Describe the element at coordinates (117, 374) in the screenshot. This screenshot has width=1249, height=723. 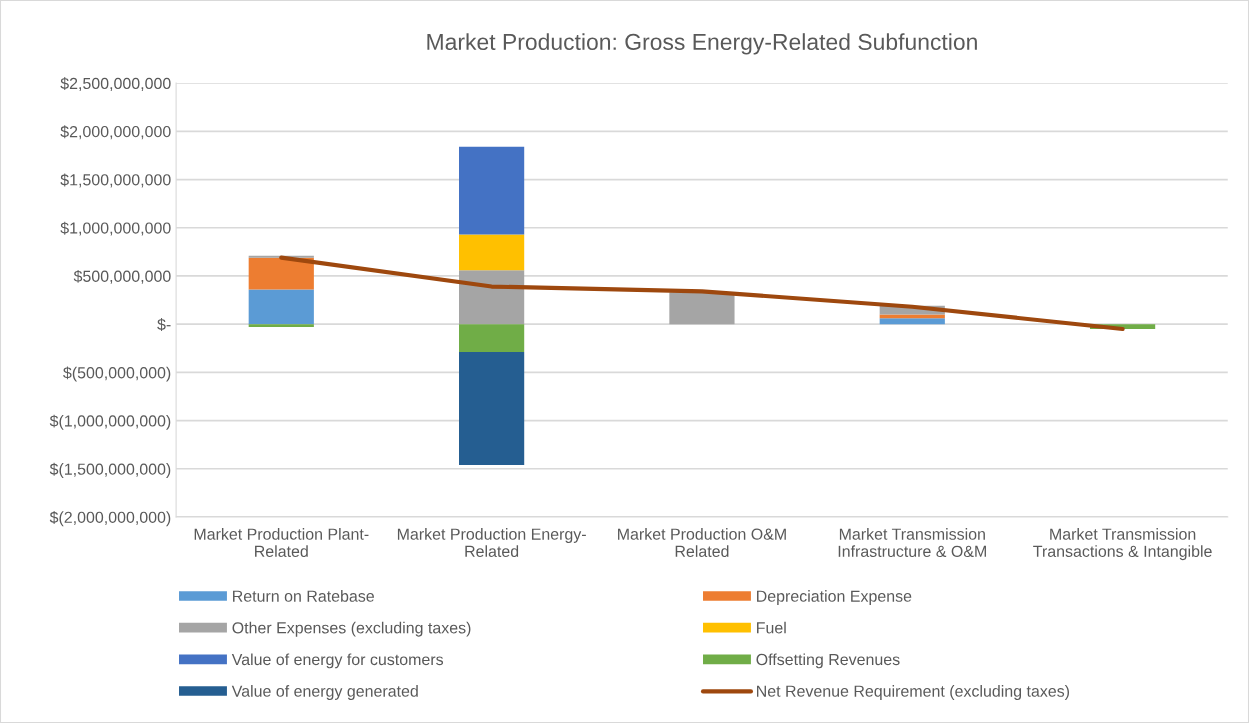
I see `y-tick-label: $(500,000,000)` at that location.